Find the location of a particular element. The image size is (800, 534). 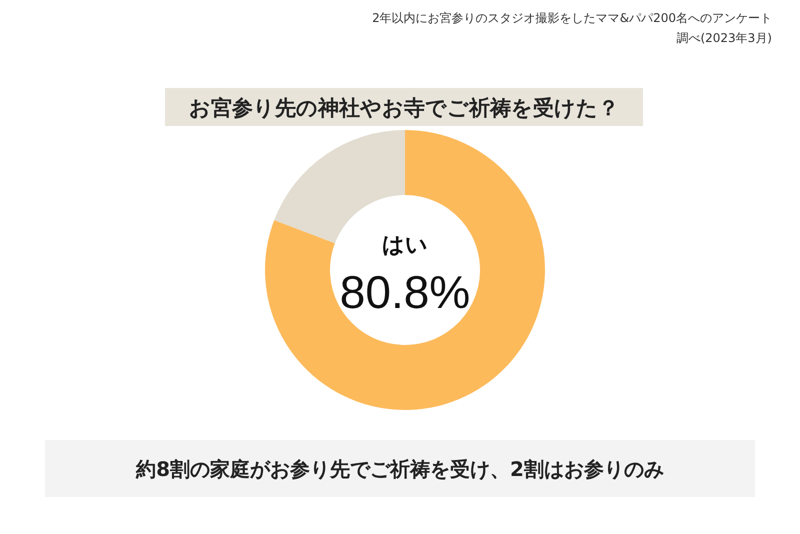

chart-title: お宮参り先の神社やお寺でご祈祷を受けた？ is located at coordinates (404, 108).